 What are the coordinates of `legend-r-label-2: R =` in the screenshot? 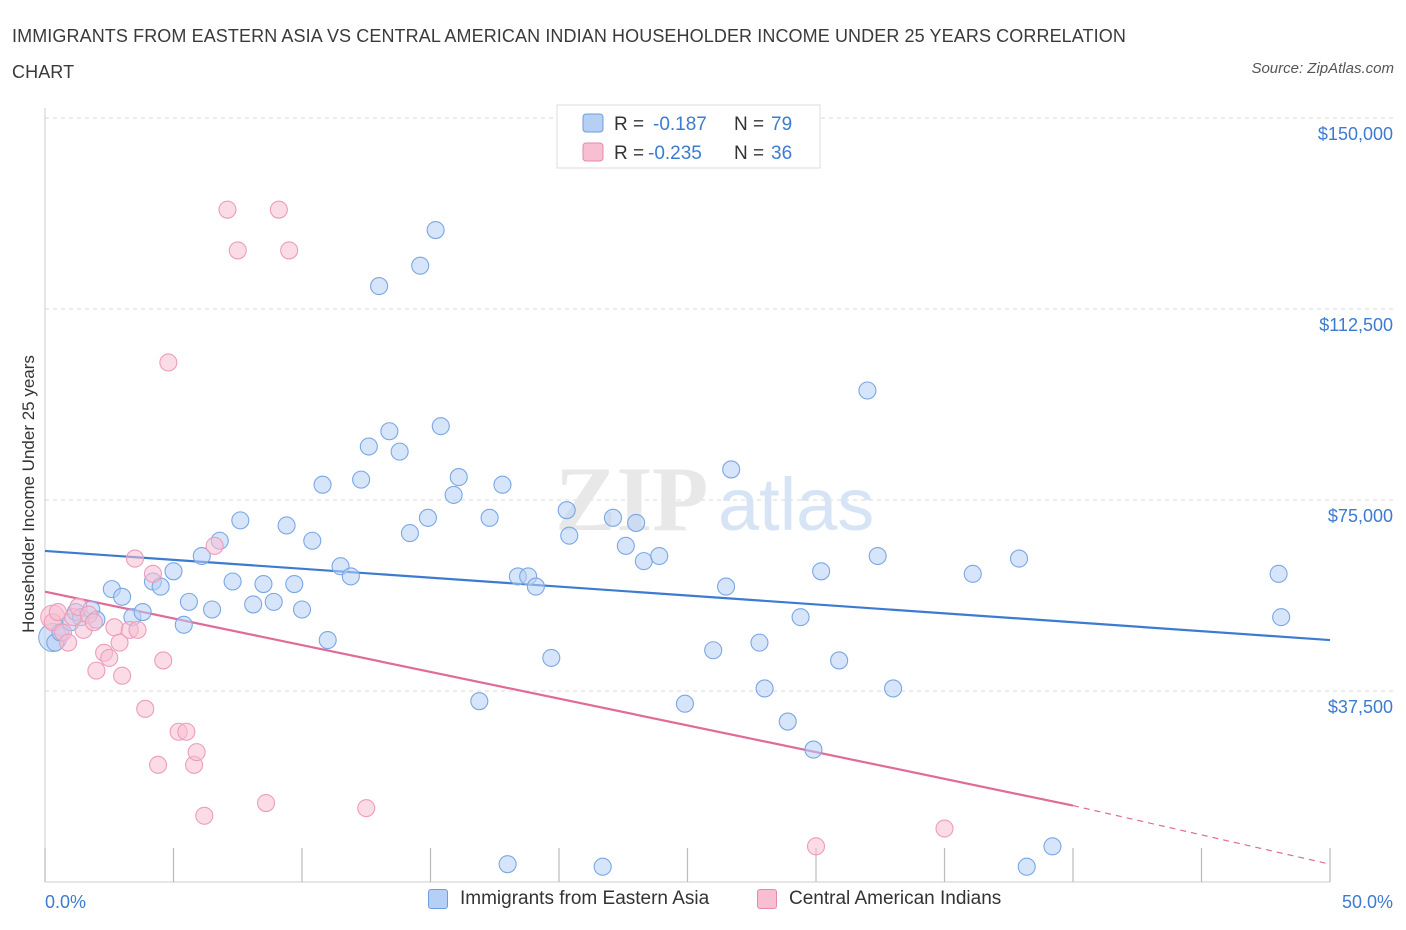 It's located at (629, 153).